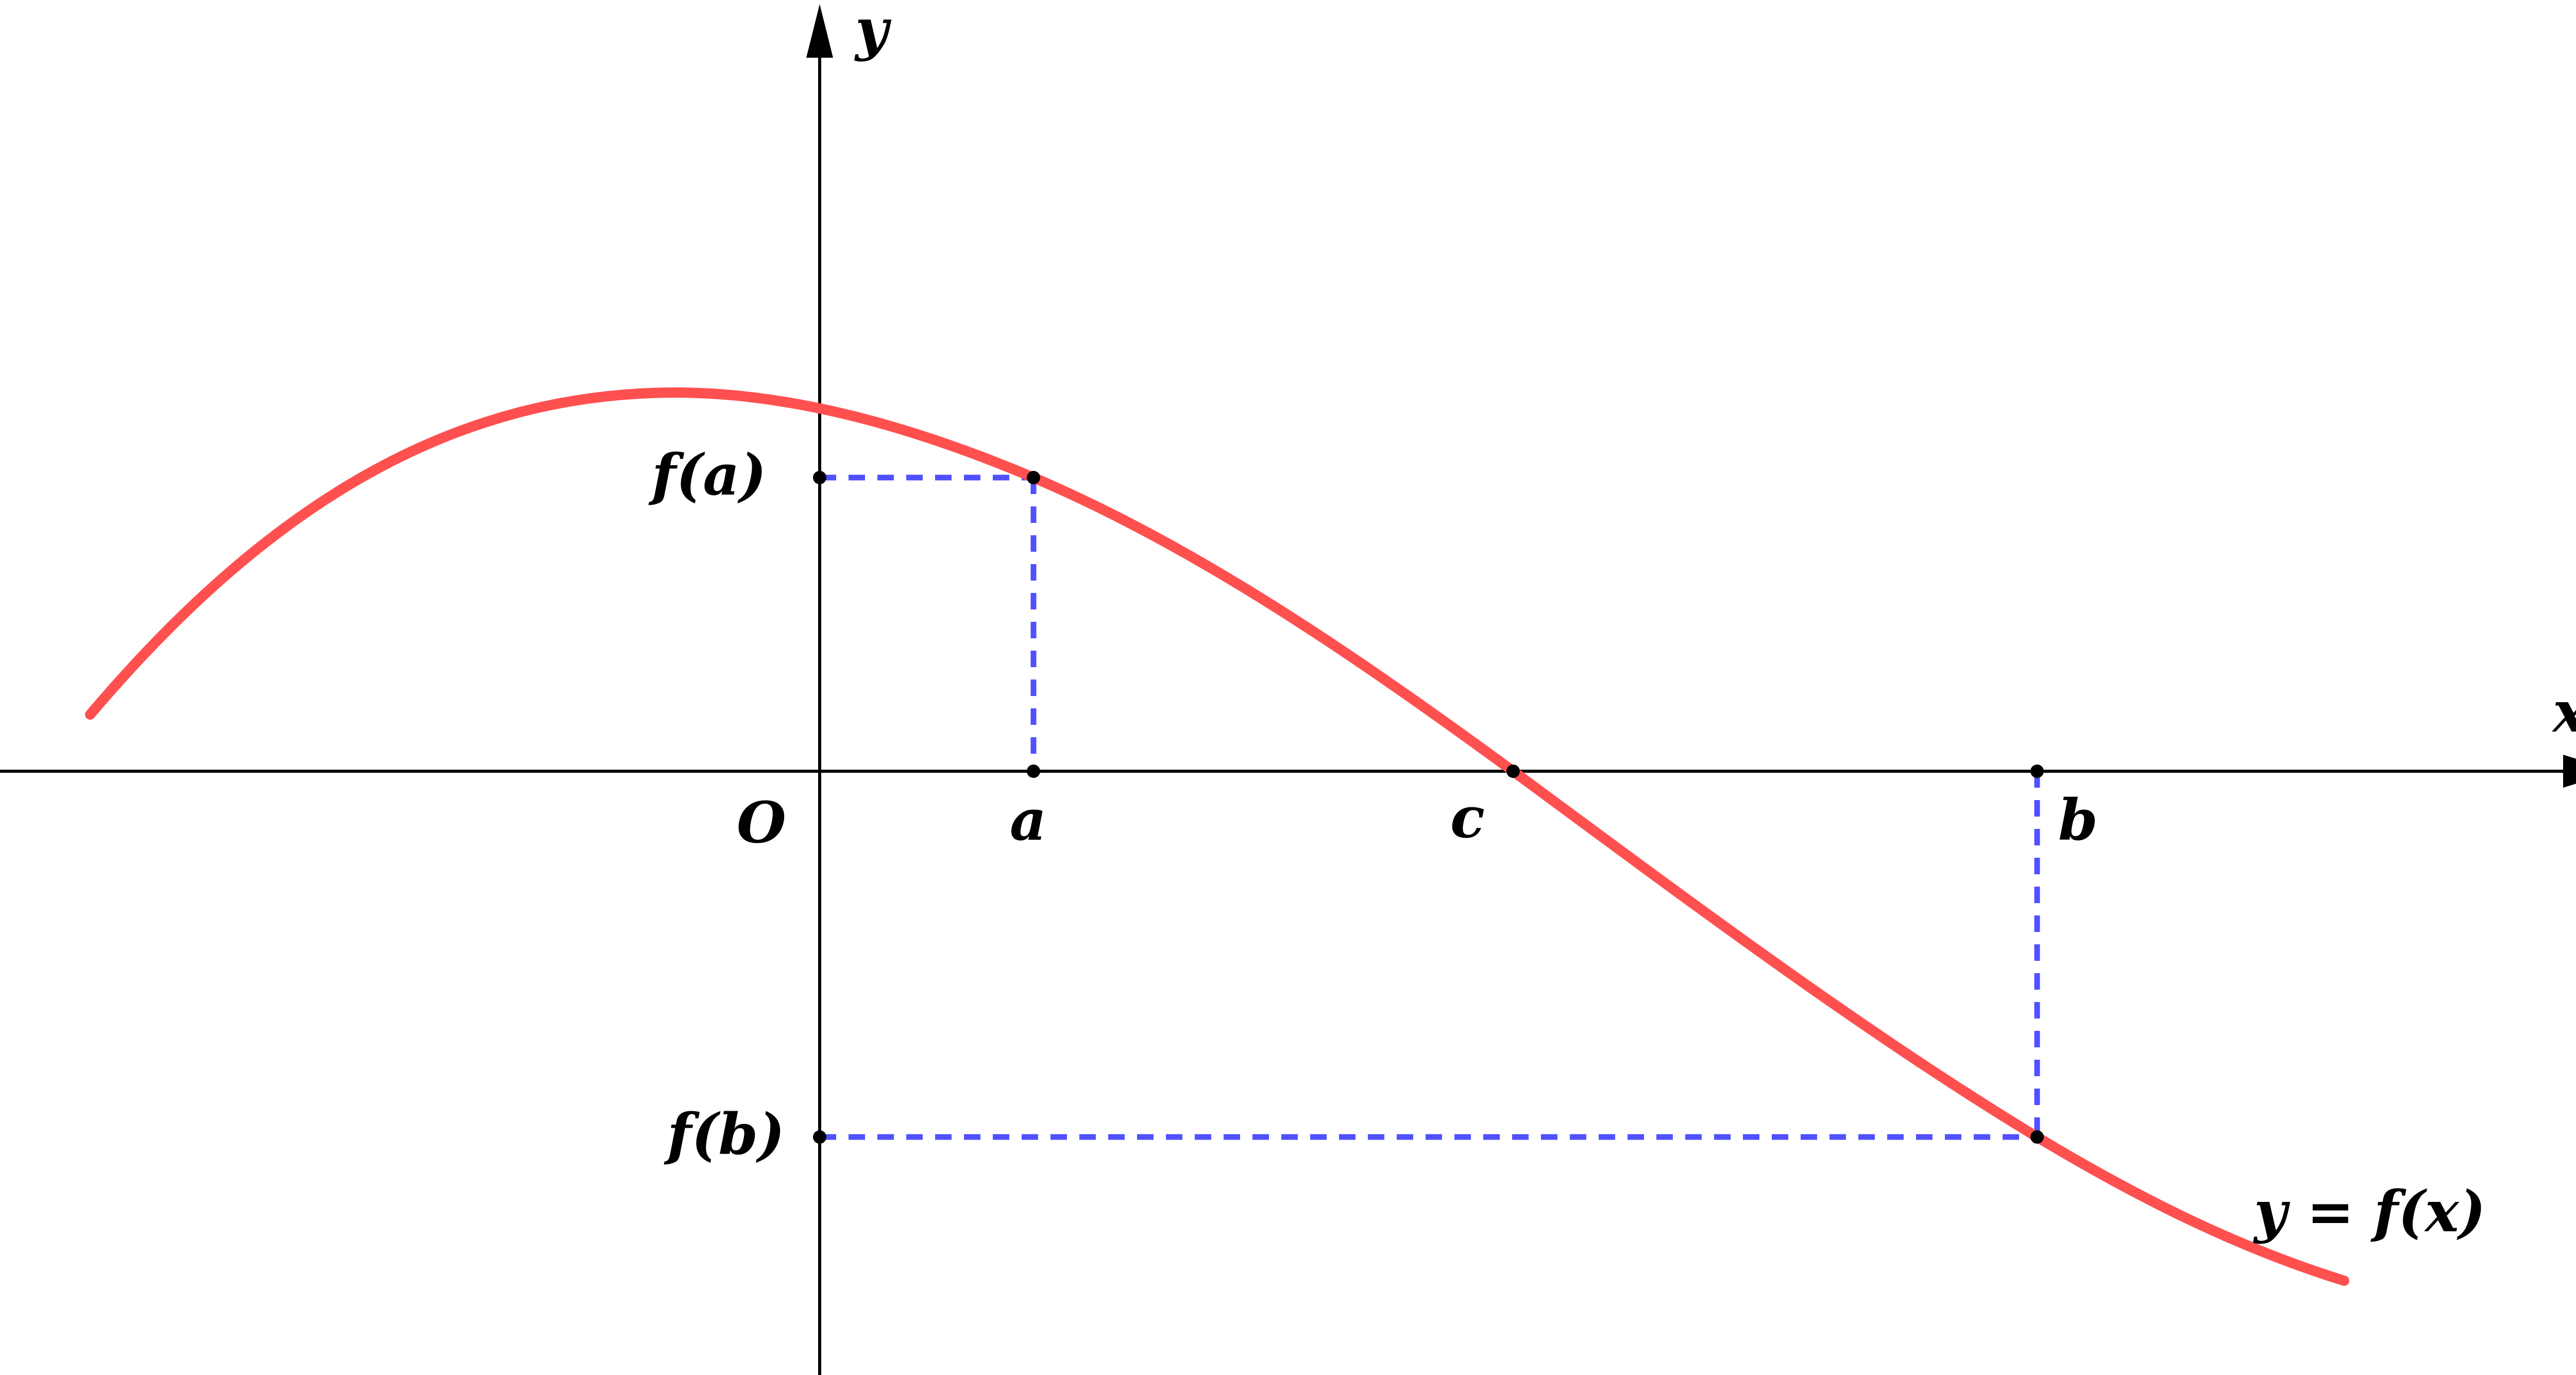  What do you see at coordinates (1033, 477) in the screenshot?
I see `point-a-on-curve` at bounding box center [1033, 477].